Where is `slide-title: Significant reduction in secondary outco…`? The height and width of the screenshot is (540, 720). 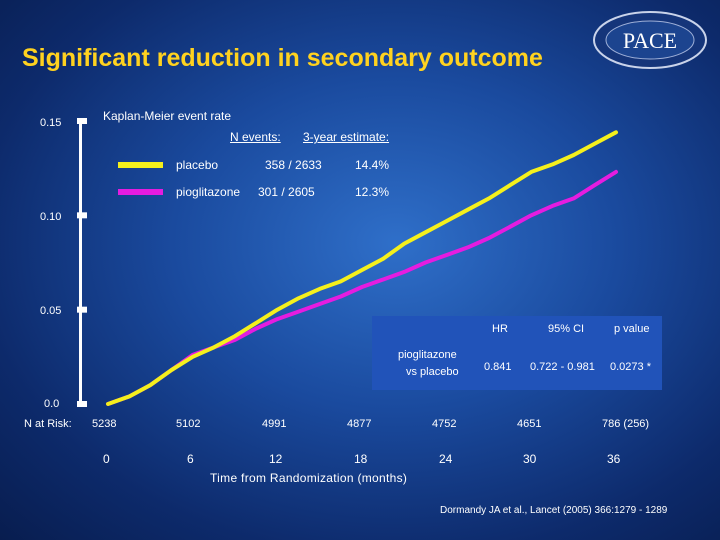
slide-title: Significant reduction in secondary outco… is located at coordinates (282, 58).